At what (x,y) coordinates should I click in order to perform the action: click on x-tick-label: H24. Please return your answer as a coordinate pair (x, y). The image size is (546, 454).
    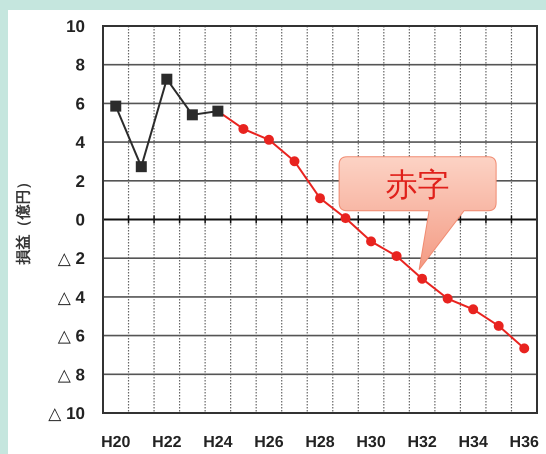
    Looking at the image, I should click on (218, 442).